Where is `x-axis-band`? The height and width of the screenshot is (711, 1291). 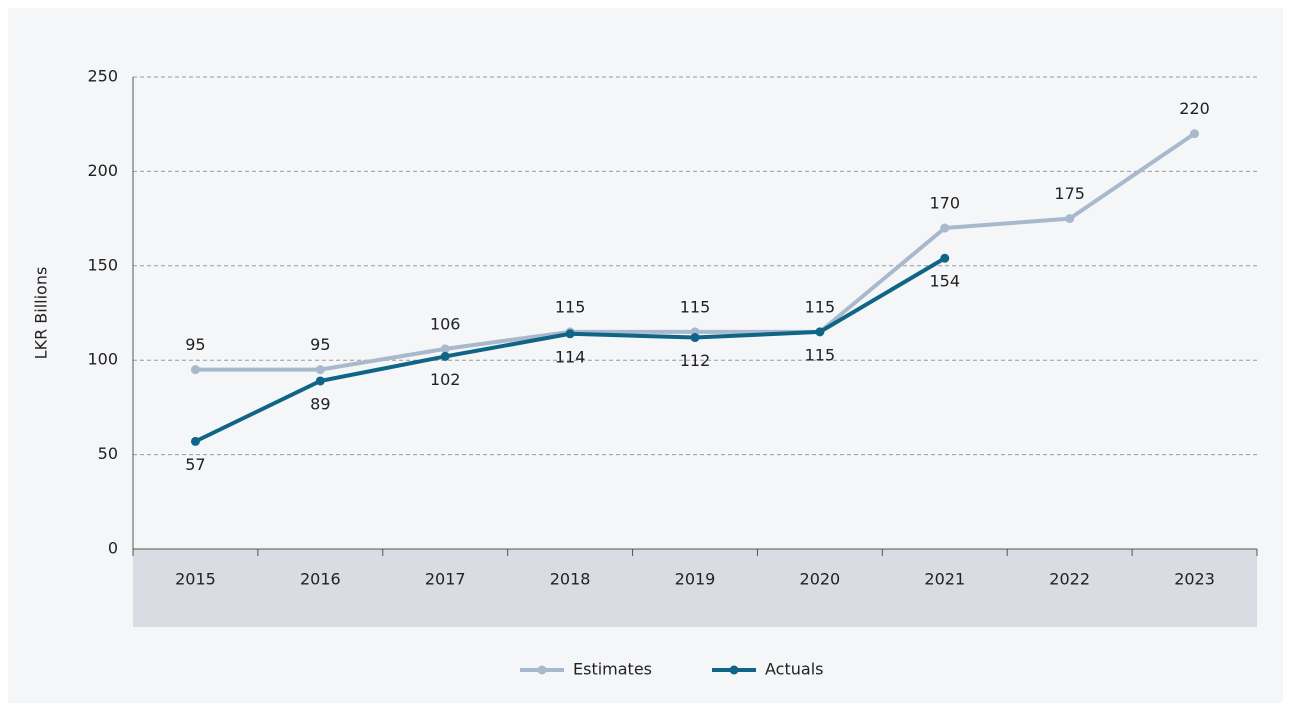 x-axis-band is located at coordinates (695, 588).